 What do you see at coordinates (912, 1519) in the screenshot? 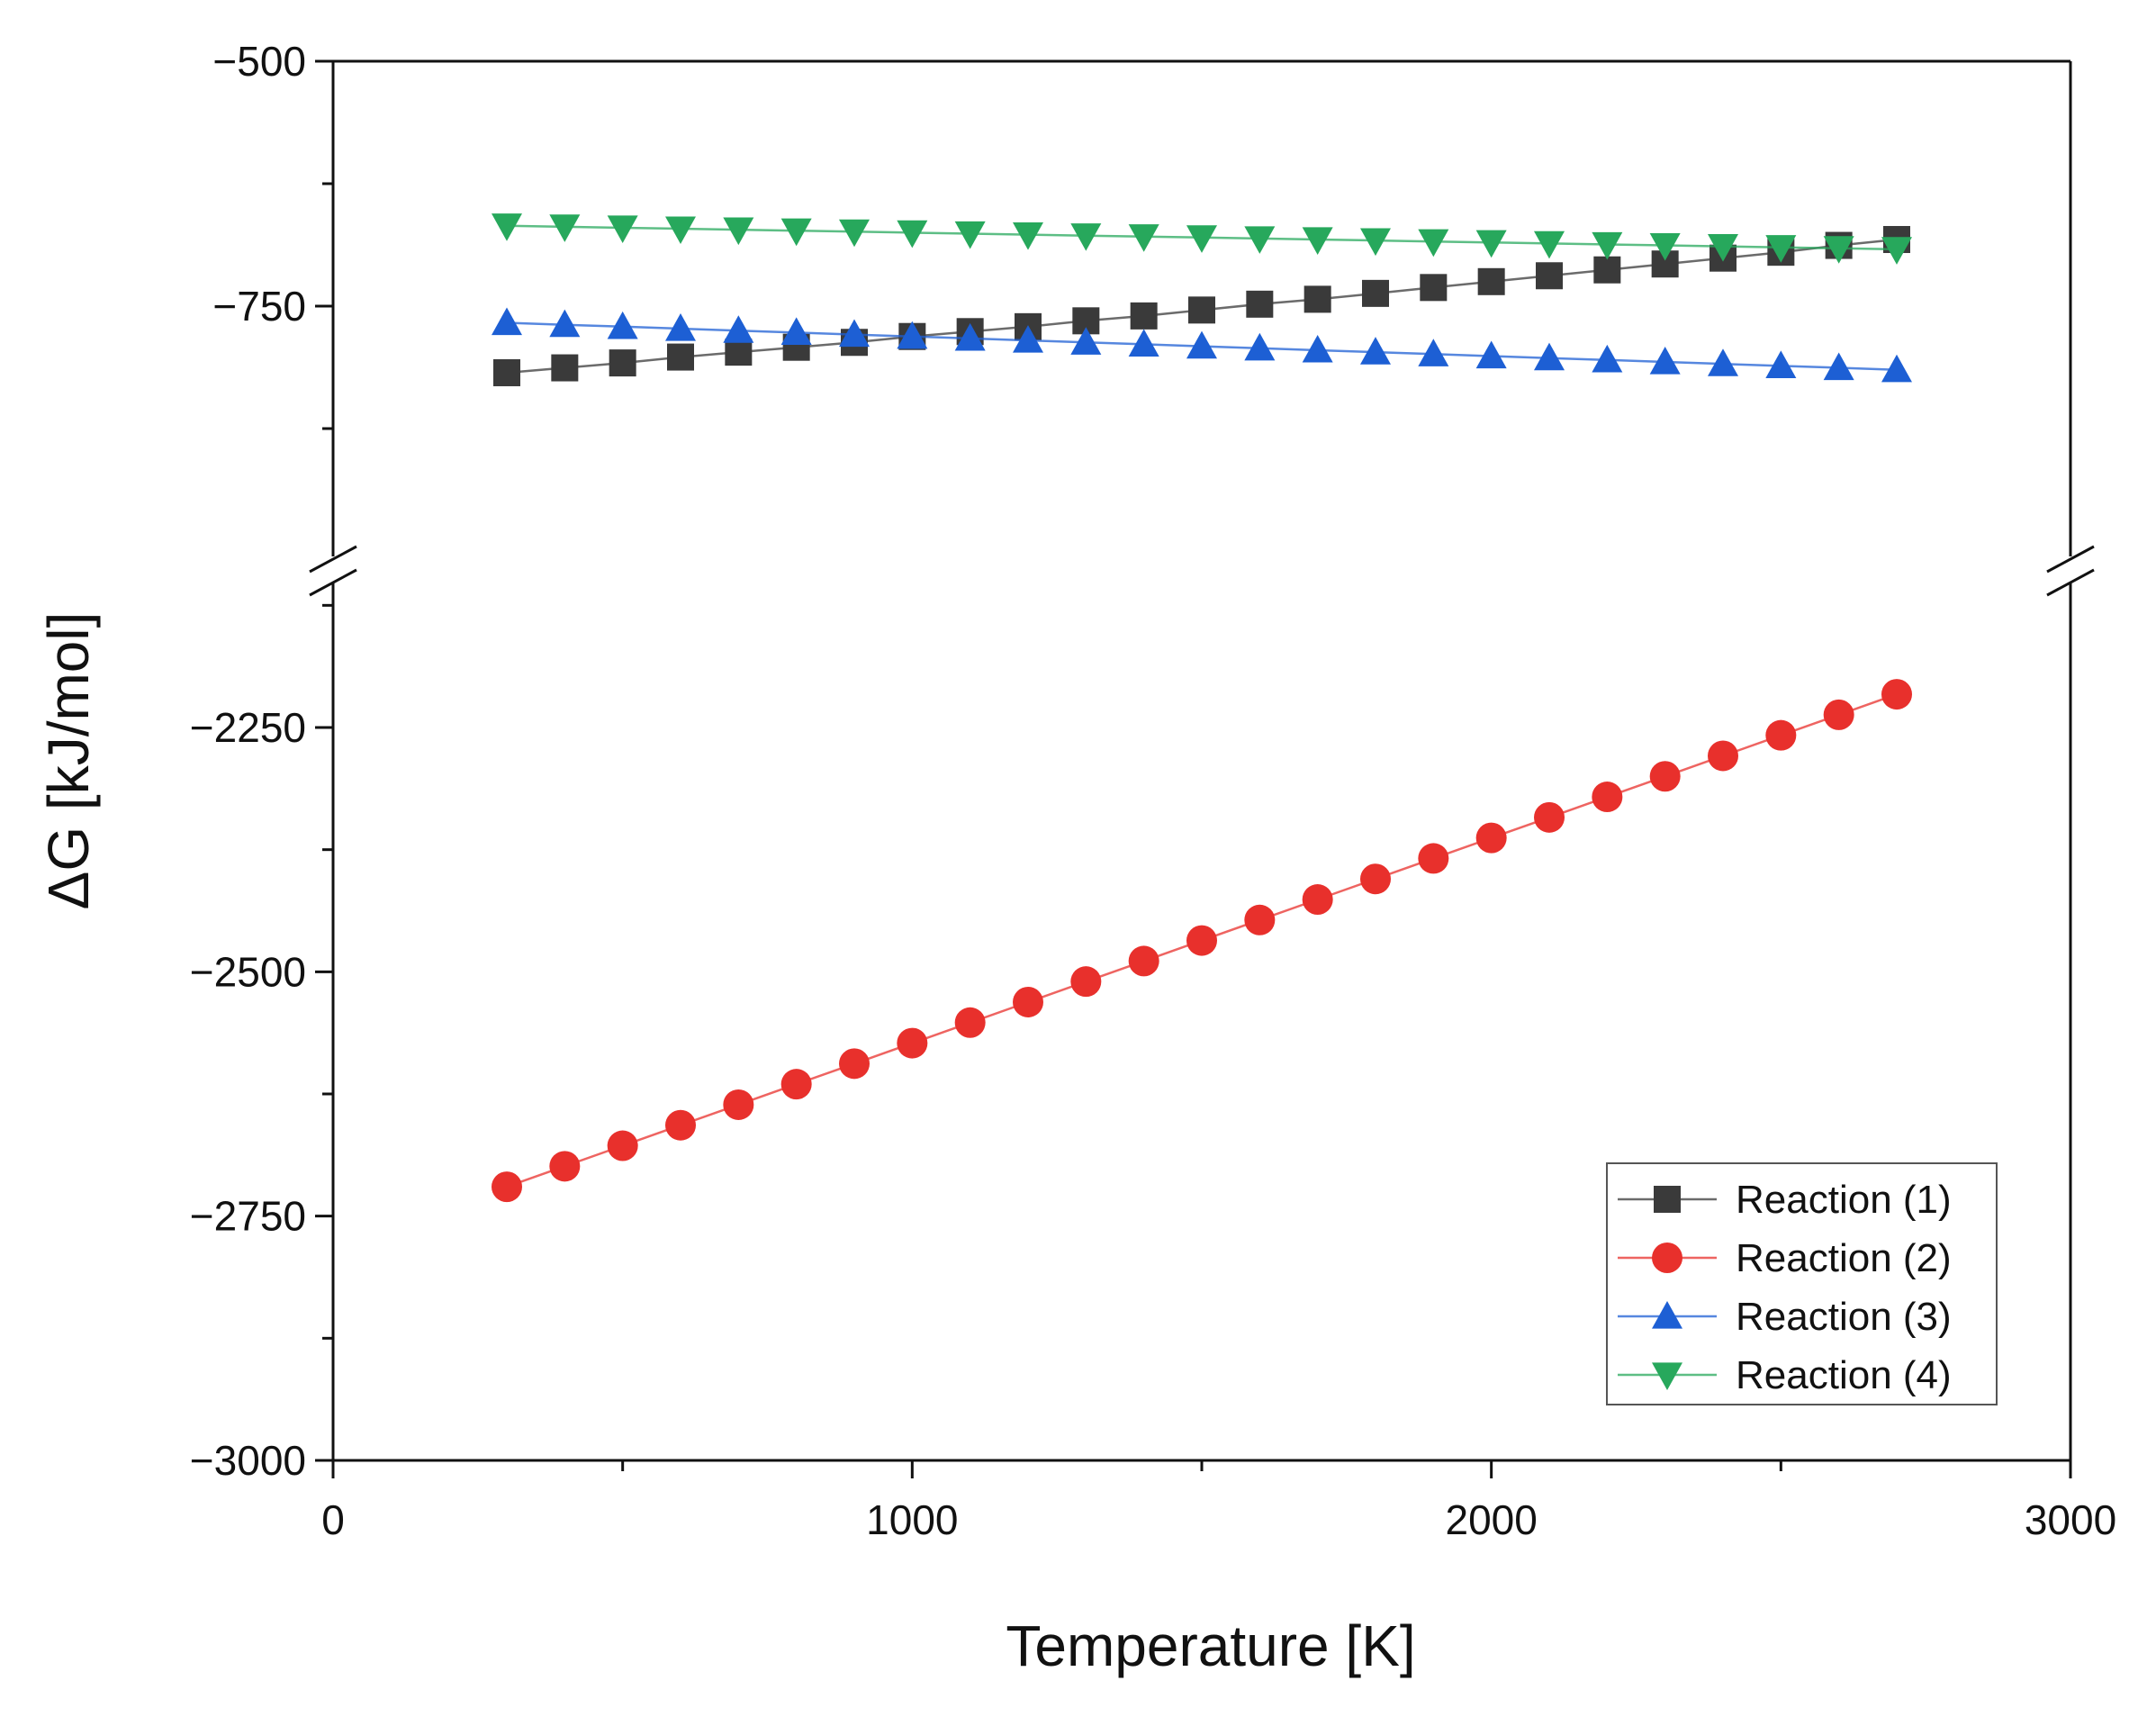
I see `x-tick-label: 1000` at bounding box center [912, 1519].